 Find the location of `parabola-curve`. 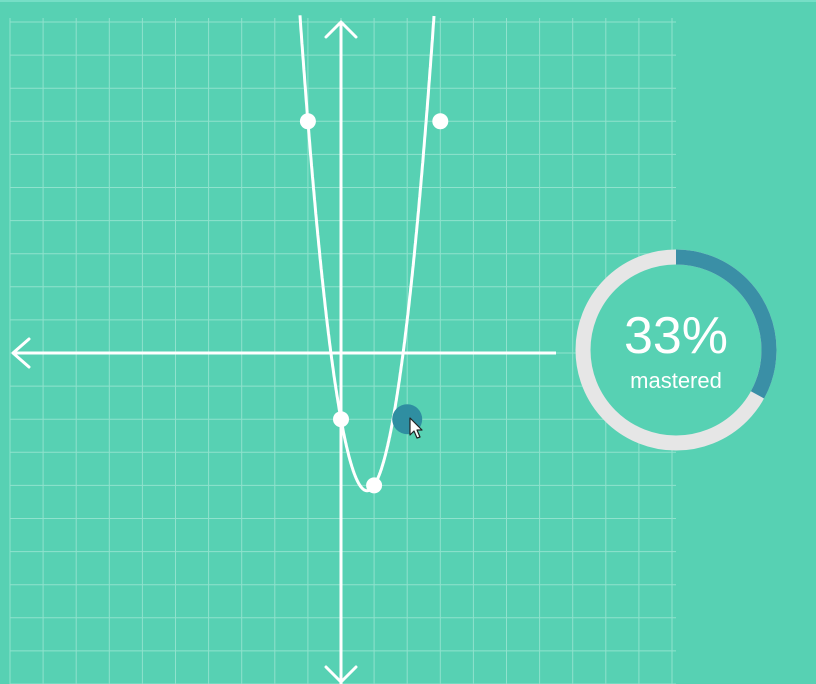

parabola-curve is located at coordinates (367, 254).